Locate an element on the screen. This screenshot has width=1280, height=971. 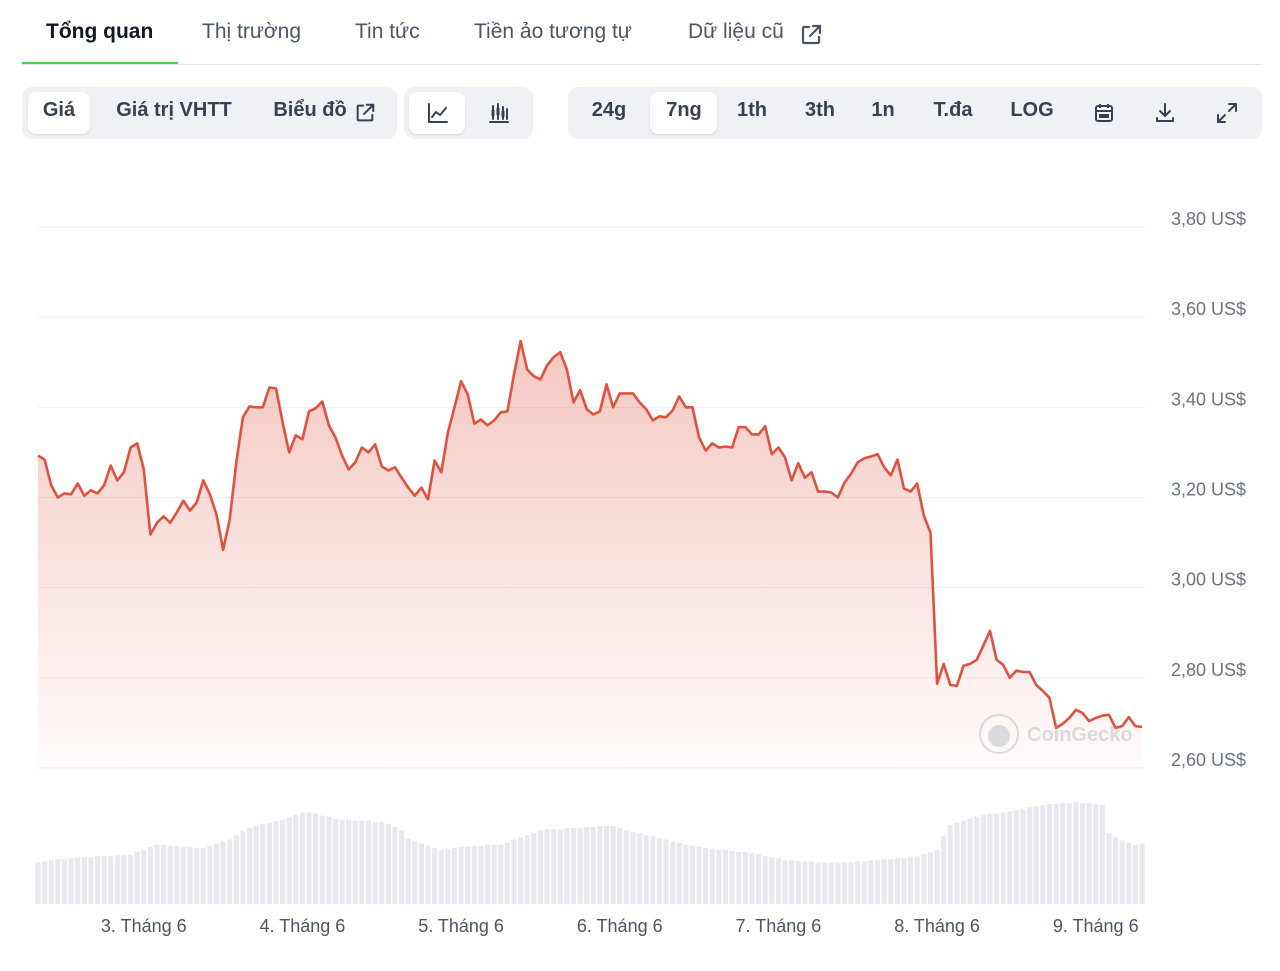
tab: Tiền ảo tương tự is located at coordinates (553, 31).